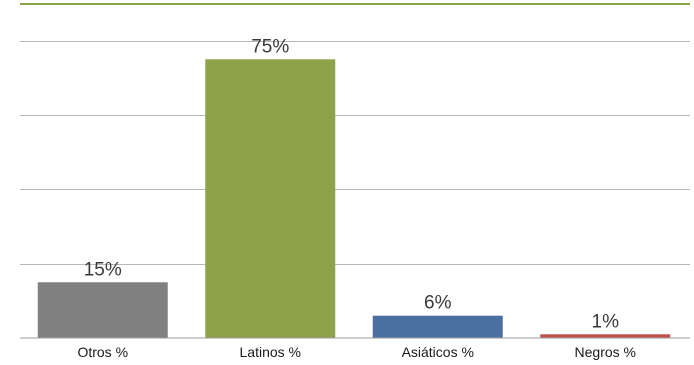  I want to click on x-tick-label-3: Asiáticos %, so click(438, 352).